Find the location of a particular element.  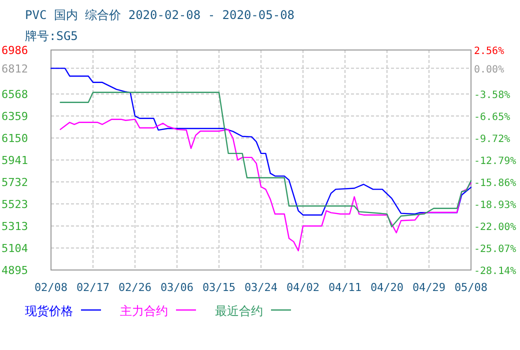

x-tick-label: 03/24 is located at coordinates (261, 287).